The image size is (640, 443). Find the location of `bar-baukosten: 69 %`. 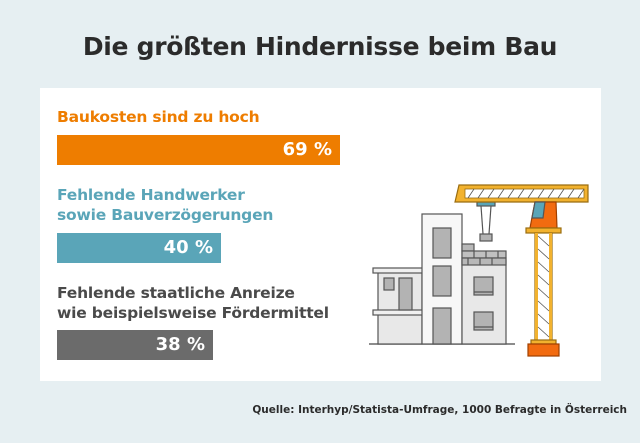

bar-baukosten: 69 % is located at coordinates (198, 150).